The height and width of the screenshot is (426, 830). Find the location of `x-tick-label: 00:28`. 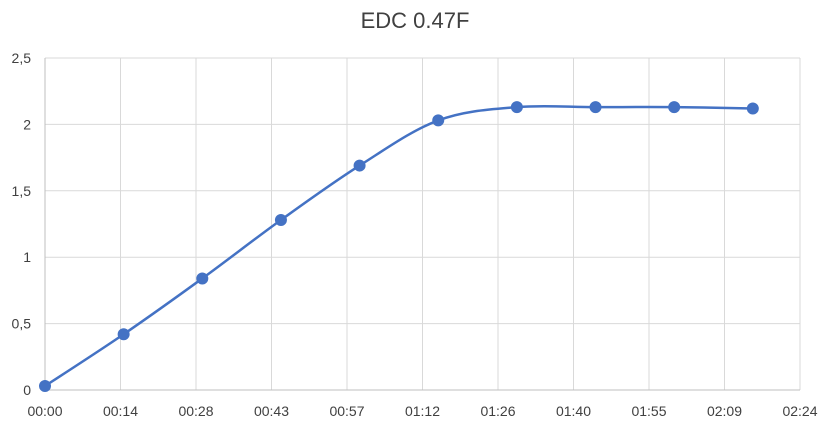

x-tick-label: 00:28 is located at coordinates (195, 411).